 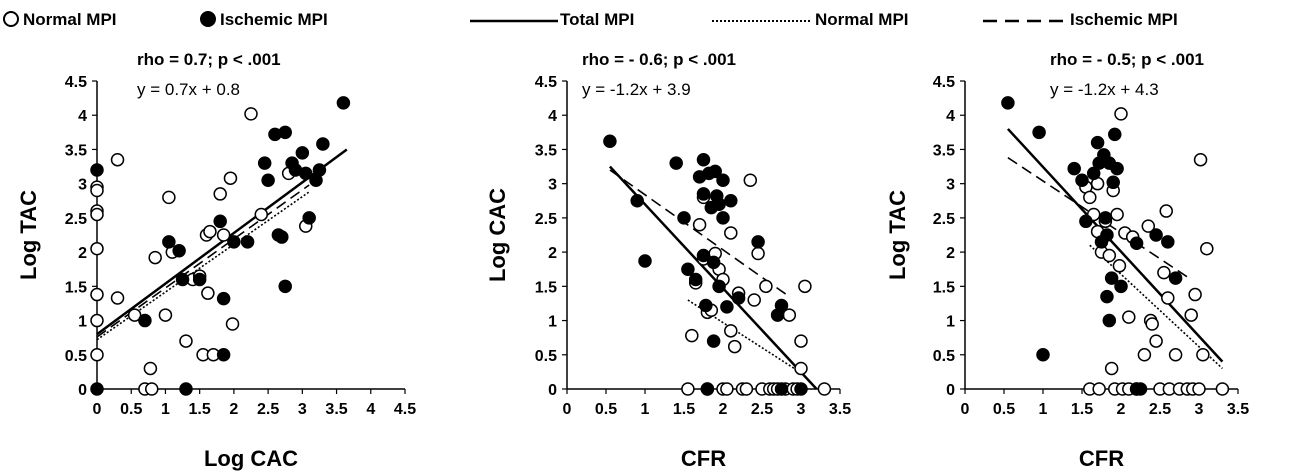 I want to click on open-circle-marker-icon, so click(x=11, y=19).